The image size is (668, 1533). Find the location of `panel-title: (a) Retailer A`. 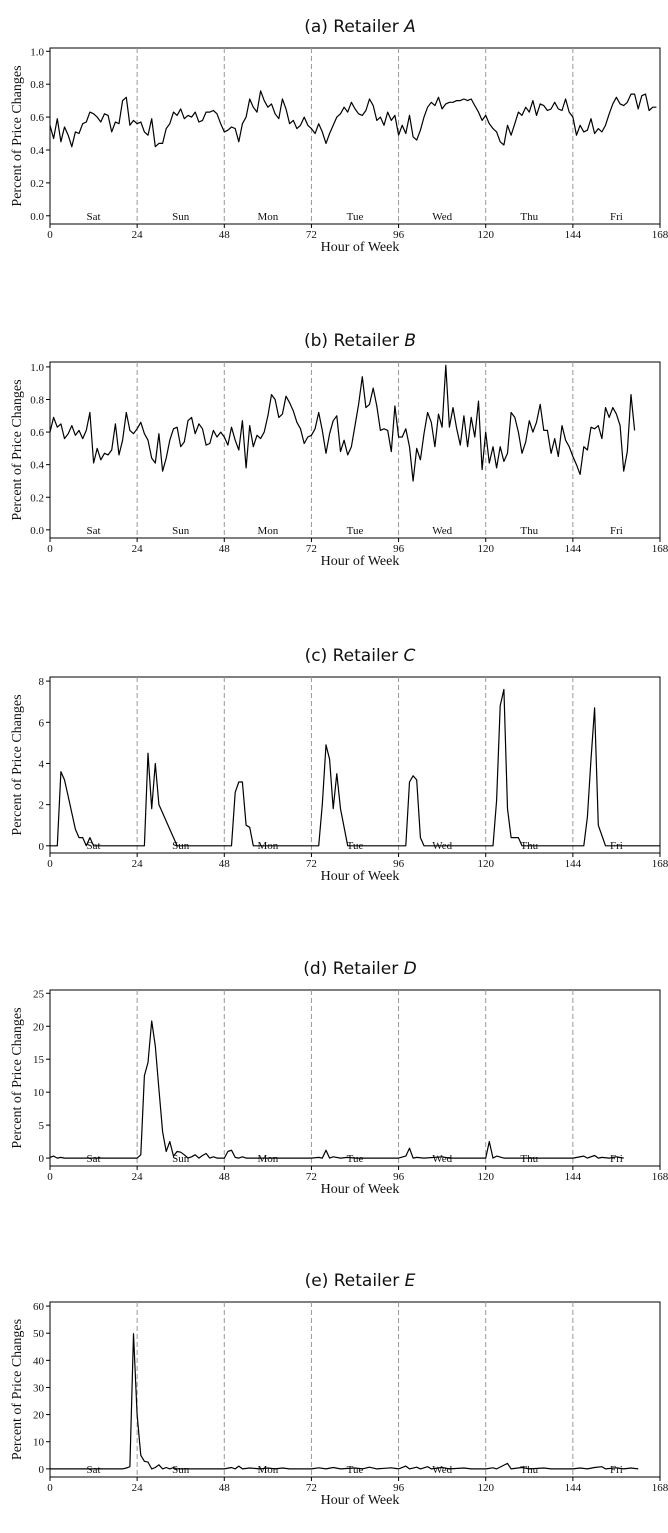

panel-title: (a) Retailer A is located at coordinates (360, 27).